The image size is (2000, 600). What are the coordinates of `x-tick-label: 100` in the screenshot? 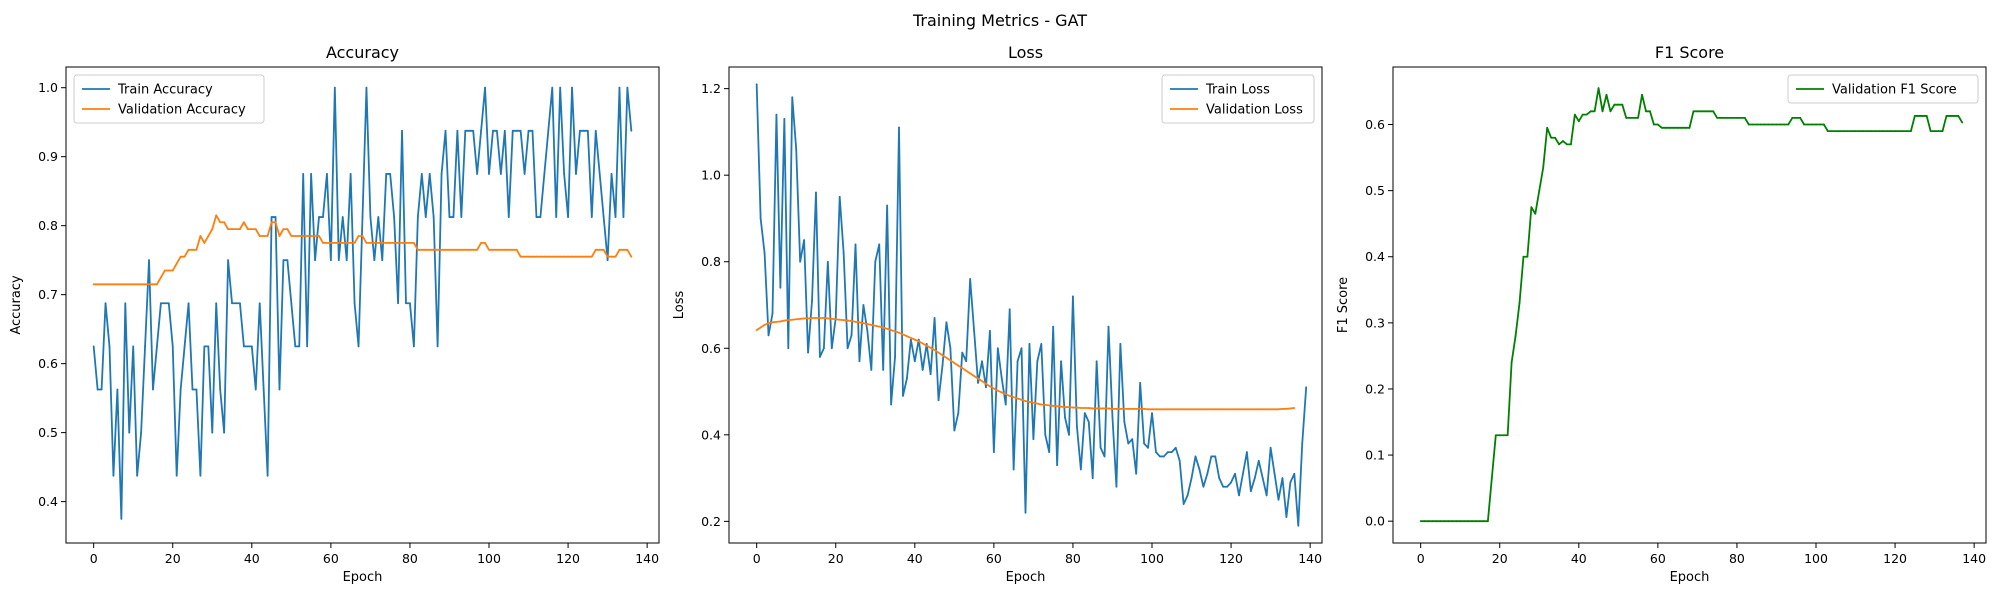 It's located at (489, 558).